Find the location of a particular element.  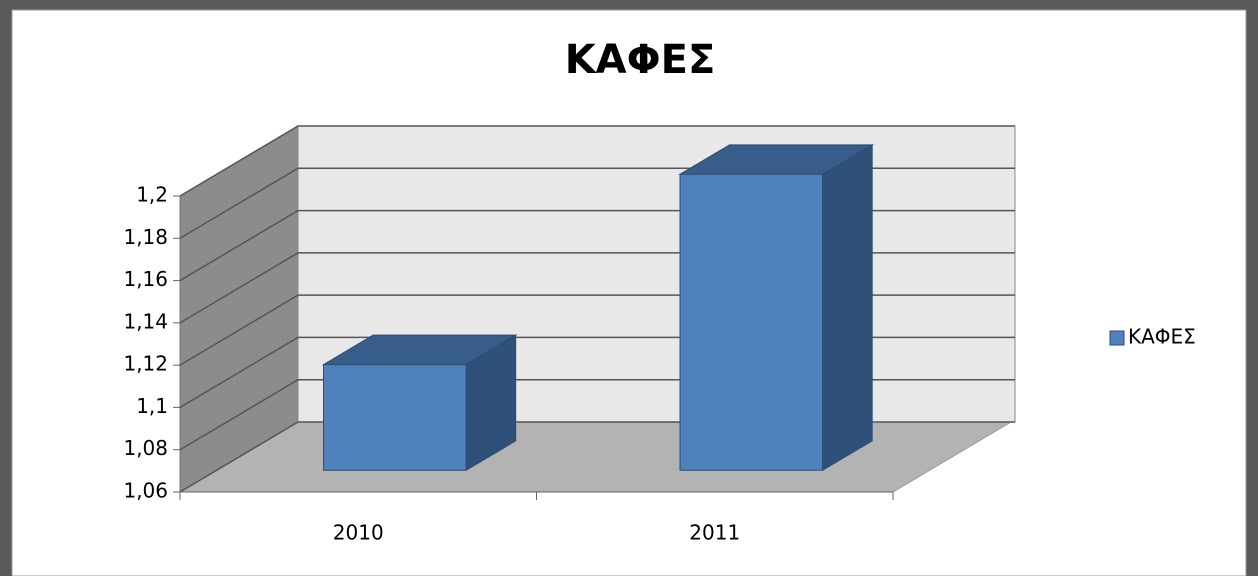

y-tick-label: 1,06 is located at coordinates (145, 491).